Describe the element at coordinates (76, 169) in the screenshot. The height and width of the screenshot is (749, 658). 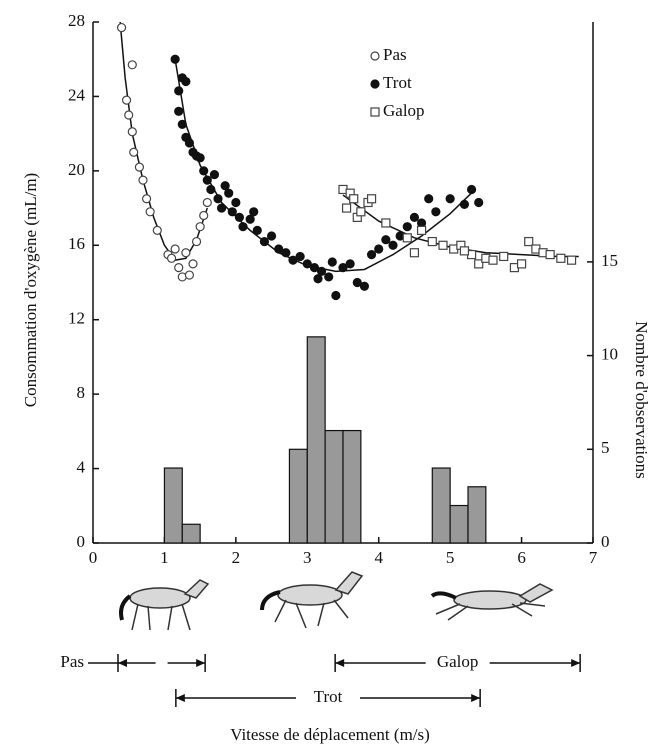
I see `y-tick-label: 20` at that location.